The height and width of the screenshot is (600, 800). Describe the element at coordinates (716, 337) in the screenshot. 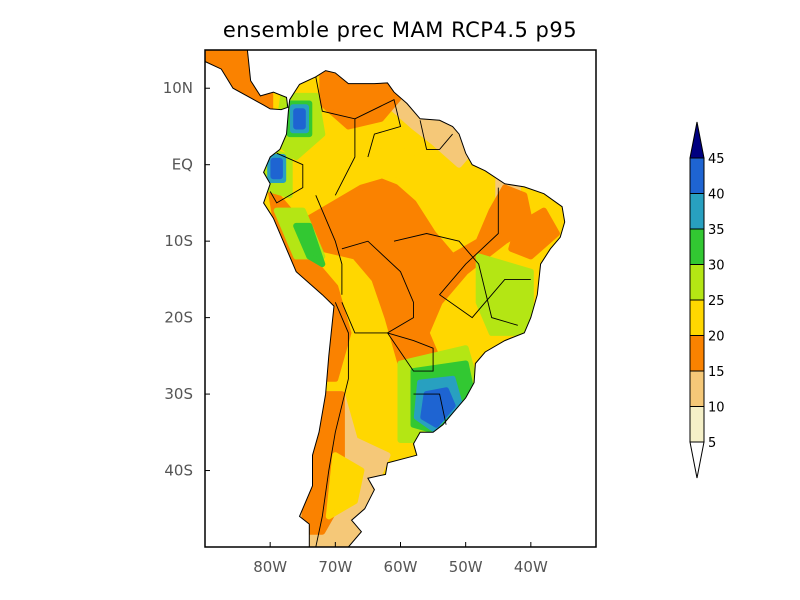

I see `colorbar-label: 20` at that location.